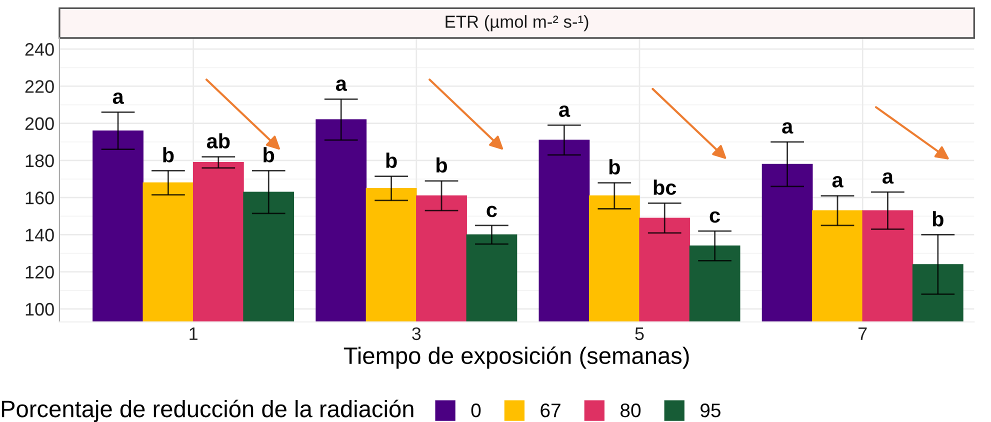 Image resolution: width=991 pixels, height=422 pixels. I want to click on y-tick-label: 180, so click(40, 161).